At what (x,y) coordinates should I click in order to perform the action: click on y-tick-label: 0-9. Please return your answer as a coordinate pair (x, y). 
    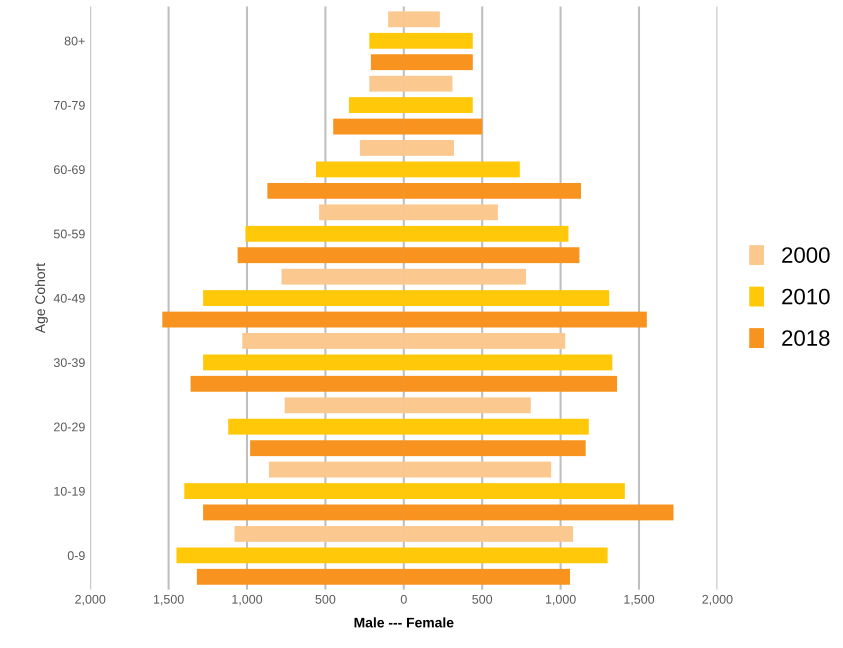
    Looking at the image, I should click on (76, 555).